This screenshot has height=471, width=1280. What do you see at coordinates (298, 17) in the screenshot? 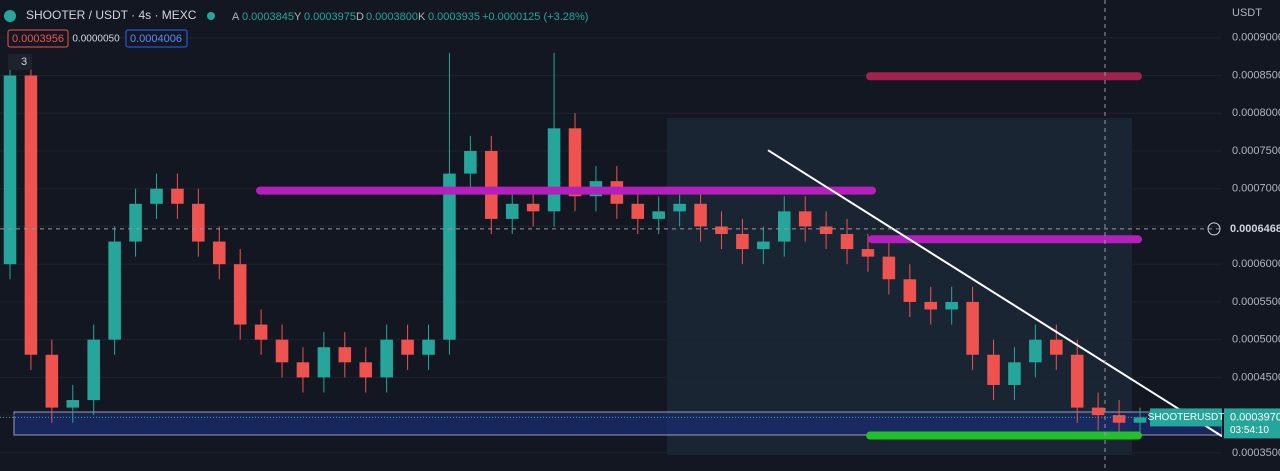
I see `h-label: Y` at bounding box center [298, 17].